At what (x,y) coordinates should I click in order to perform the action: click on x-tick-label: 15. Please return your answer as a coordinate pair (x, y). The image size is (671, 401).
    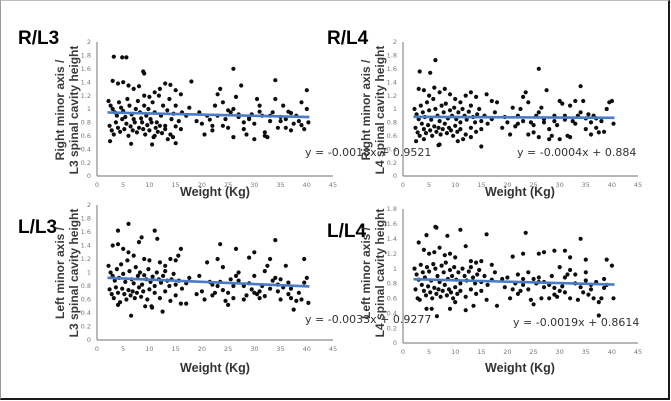
    Looking at the image, I should click on (481, 352).